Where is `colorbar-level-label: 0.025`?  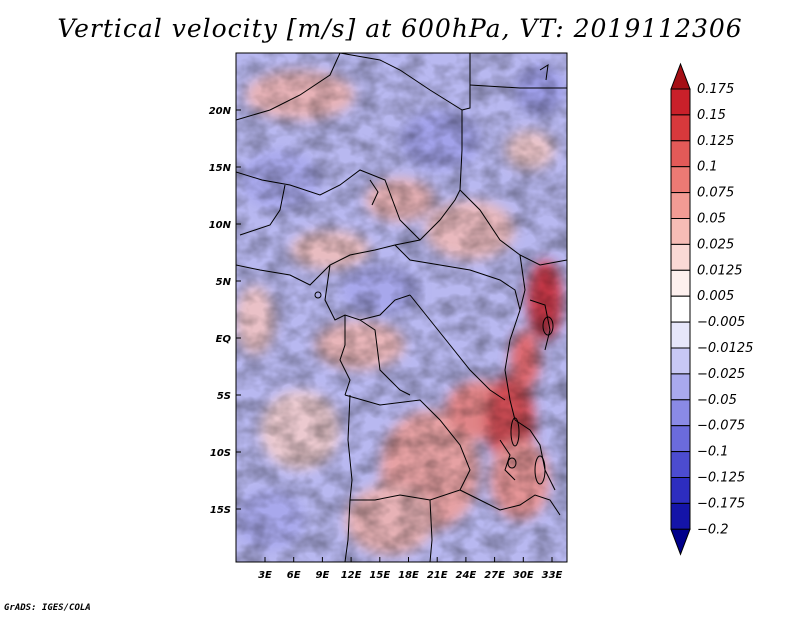
colorbar-level-label: 0.025 is located at coordinates (715, 244).